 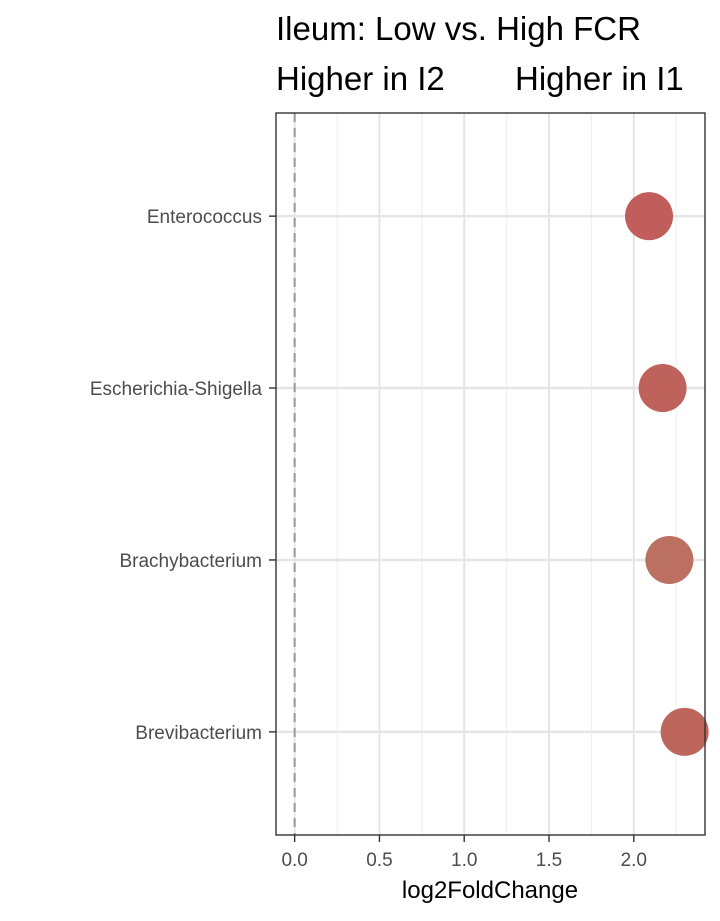 What do you see at coordinates (176, 389) in the screenshot?
I see `y-tick-label: Escherichia-Shigella` at bounding box center [176, 389].